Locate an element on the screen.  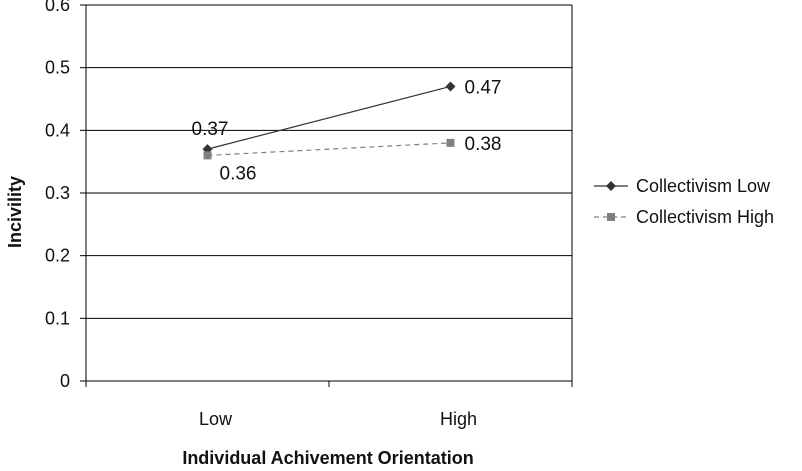
y-tick-label: 0.6 is located at coordinates (57, 7).